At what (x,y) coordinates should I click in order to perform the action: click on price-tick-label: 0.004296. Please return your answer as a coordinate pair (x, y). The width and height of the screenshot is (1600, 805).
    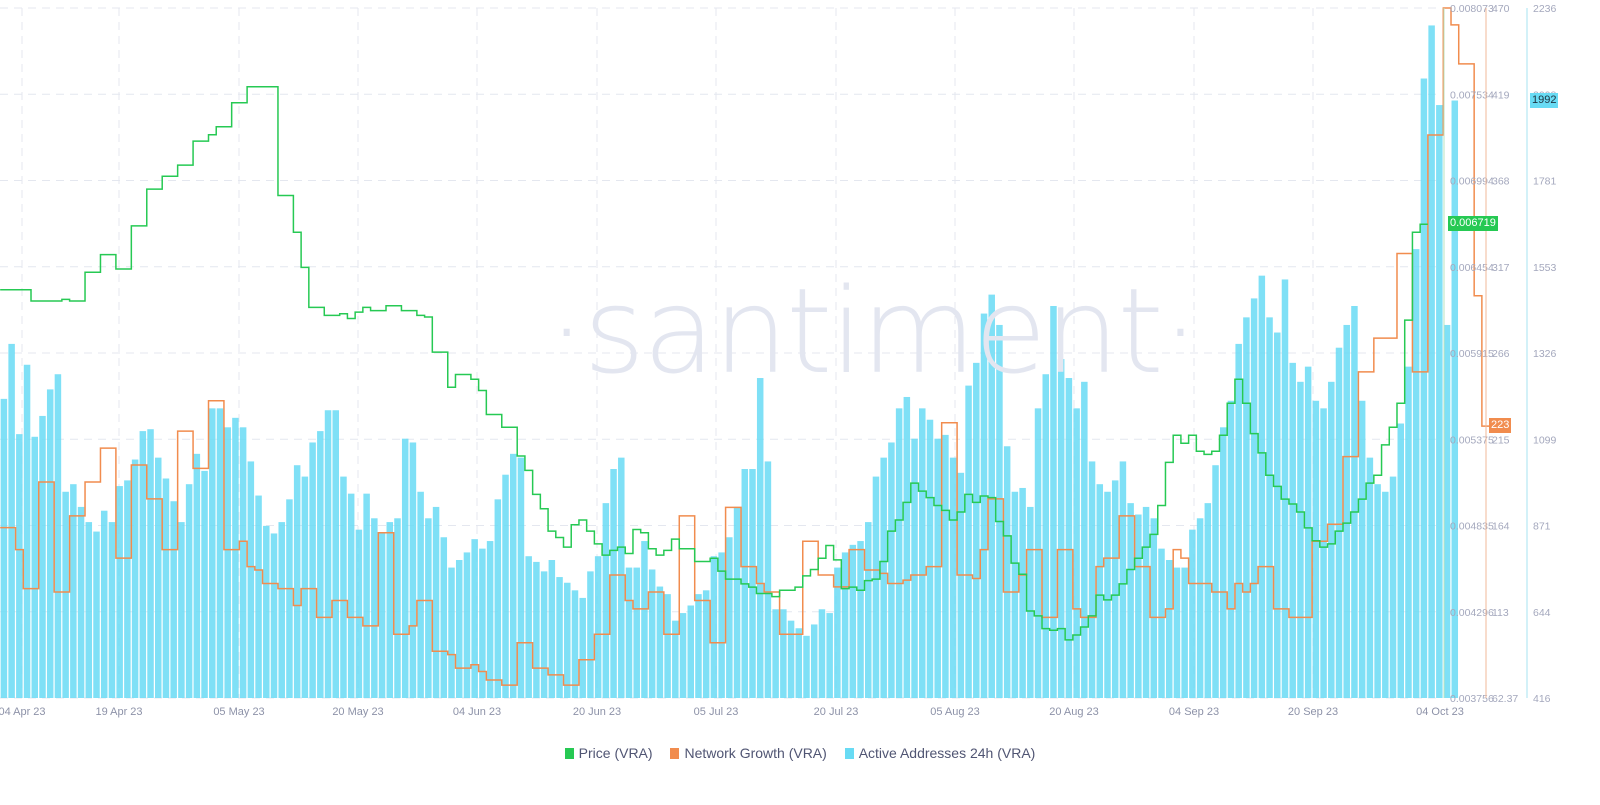
    Looking at the image, I should click on (1472, 613).